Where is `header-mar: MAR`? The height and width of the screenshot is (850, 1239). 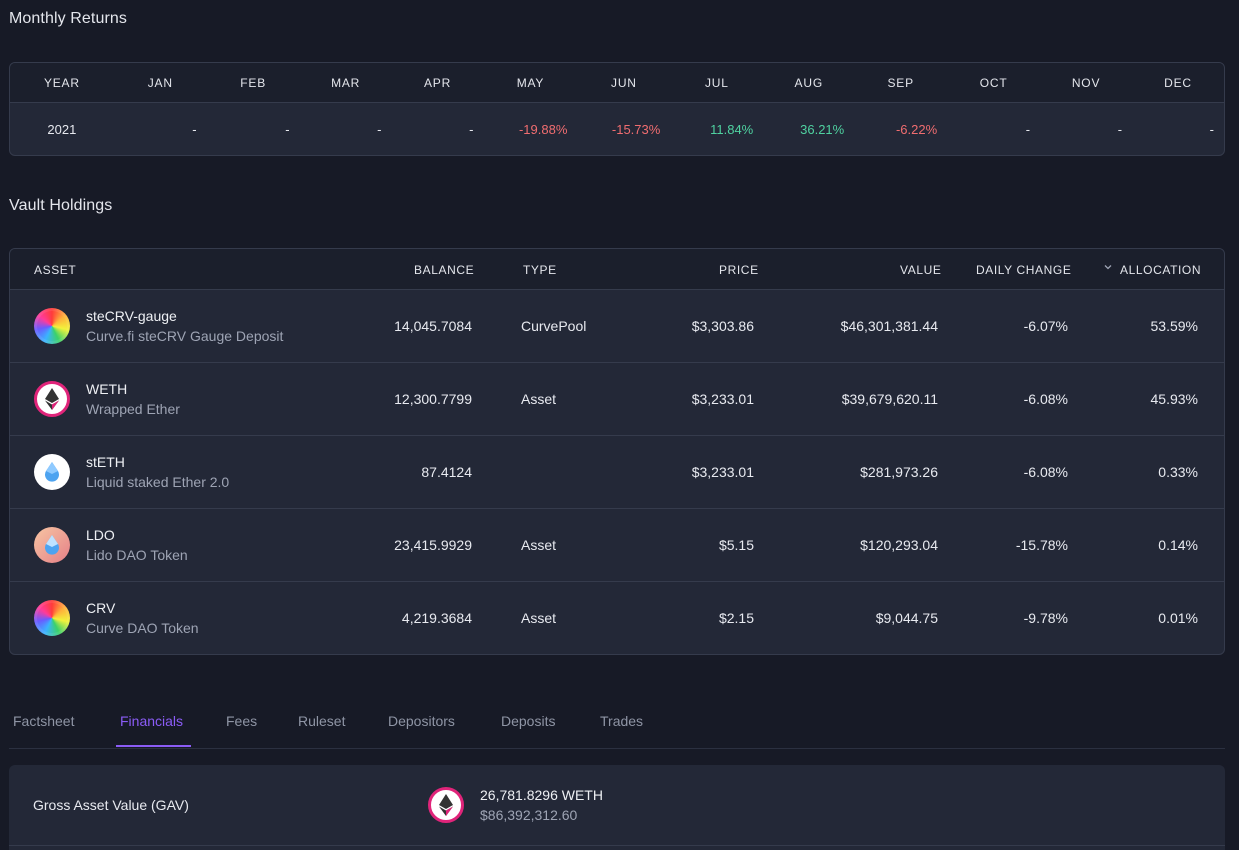
header-mar: MAR is located at coordinates (346, 82).